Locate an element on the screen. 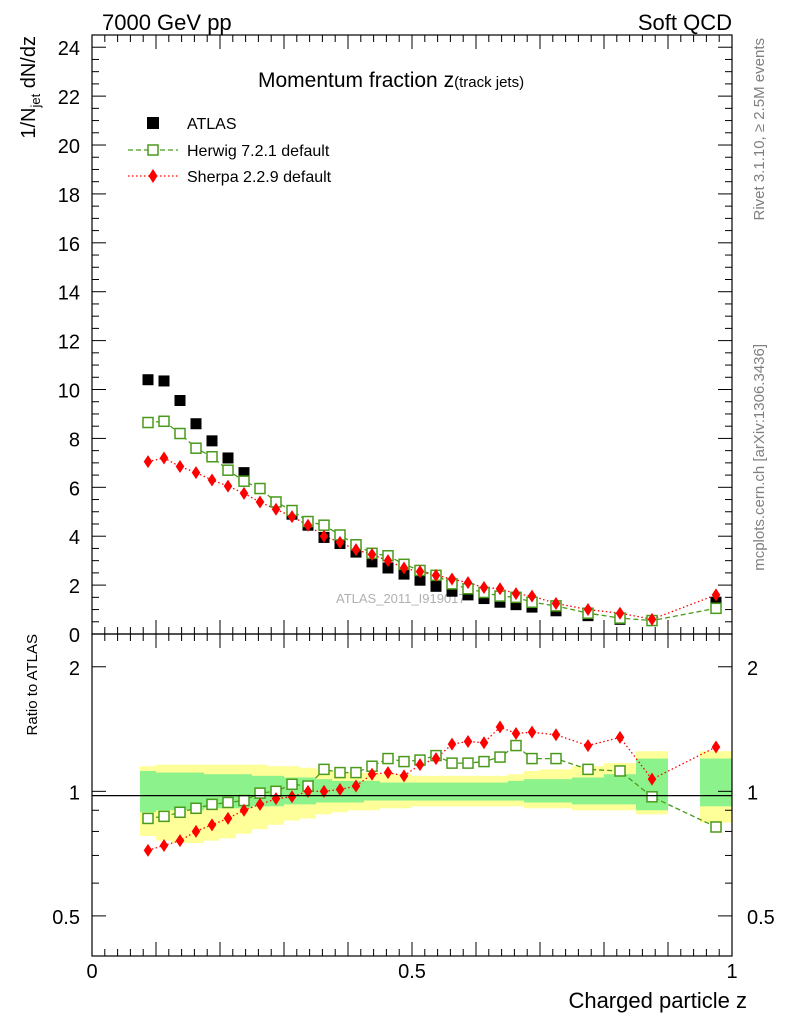 This screenshot has width=786, height=1024. y-axis-label-sub: jet is located at coordinates (35, 100).